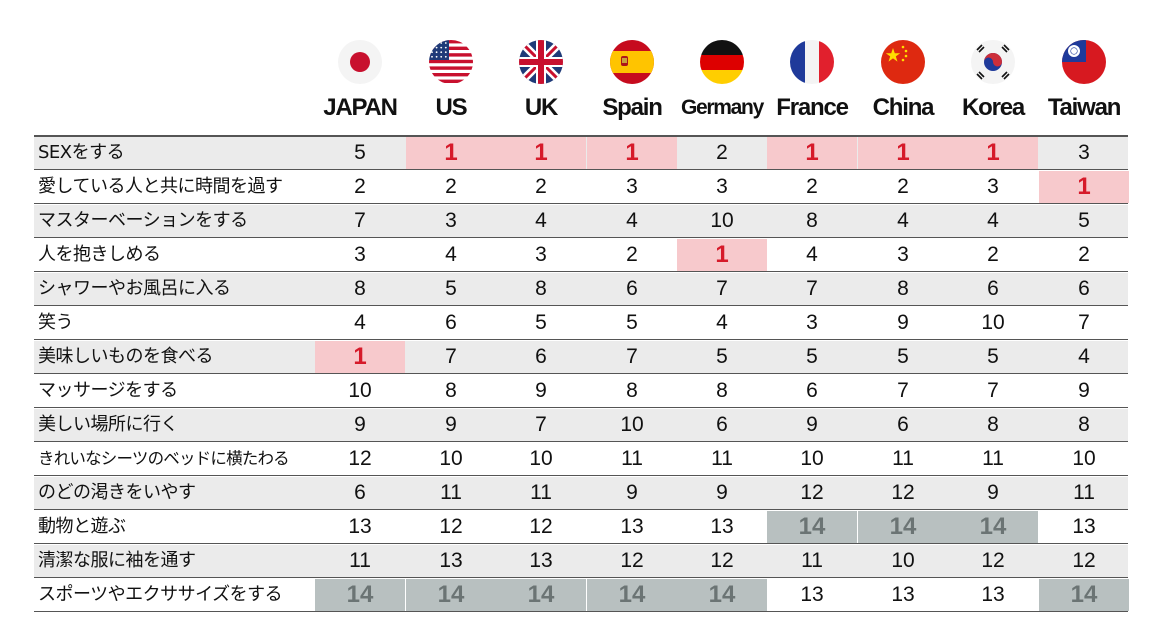 The image size is (1156, 632). I want to click on row-label: 清潔な服に袖を通す, so click(117, 560).